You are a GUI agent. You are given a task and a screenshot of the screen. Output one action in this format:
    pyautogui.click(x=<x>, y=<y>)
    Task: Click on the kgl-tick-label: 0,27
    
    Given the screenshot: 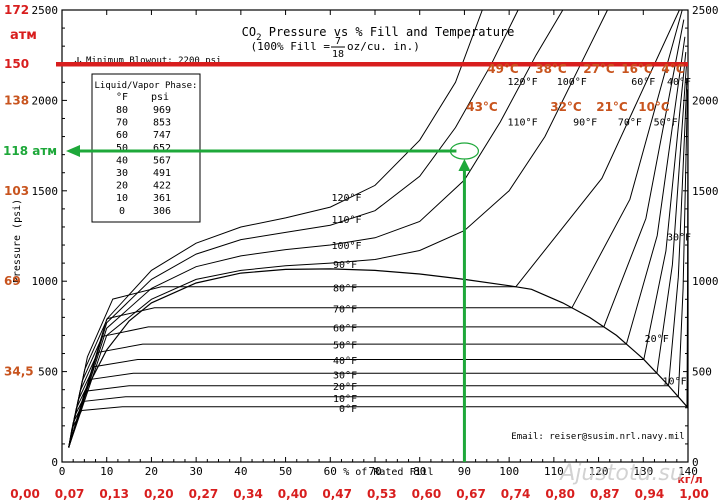 What is the action you would take?
    pyautogui.click(x=204, y=494)
    